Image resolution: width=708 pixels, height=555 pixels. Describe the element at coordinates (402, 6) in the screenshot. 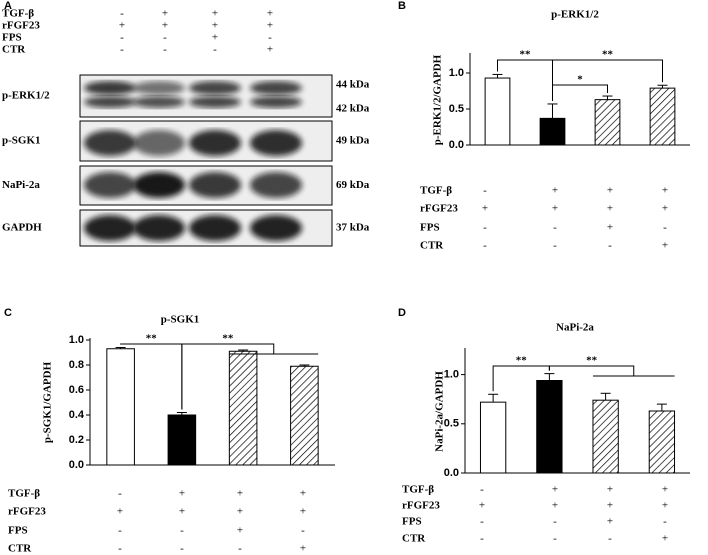

I see `panel-label: B` at that location.